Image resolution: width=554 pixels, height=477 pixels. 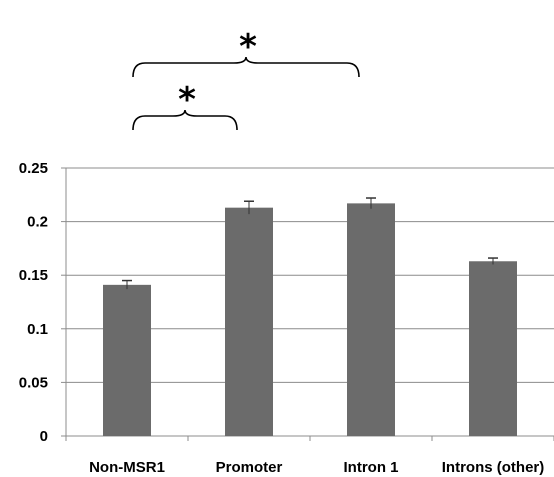 I want to click on x-category-label: Introns (other), so click(x=493, y=467).